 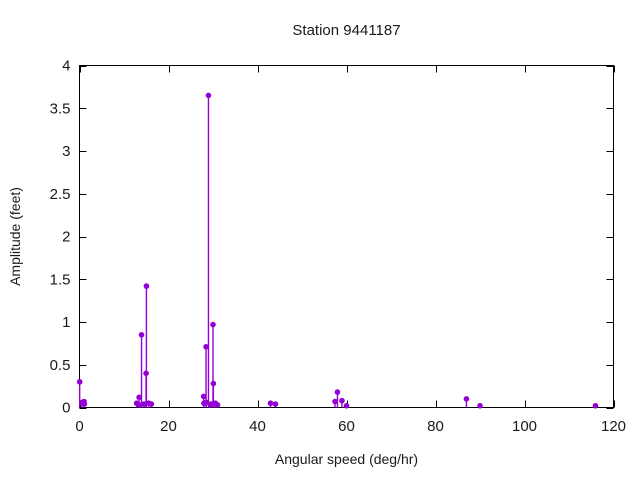 I want to click on x-tick-label: 80, so click(x=435, y=426).